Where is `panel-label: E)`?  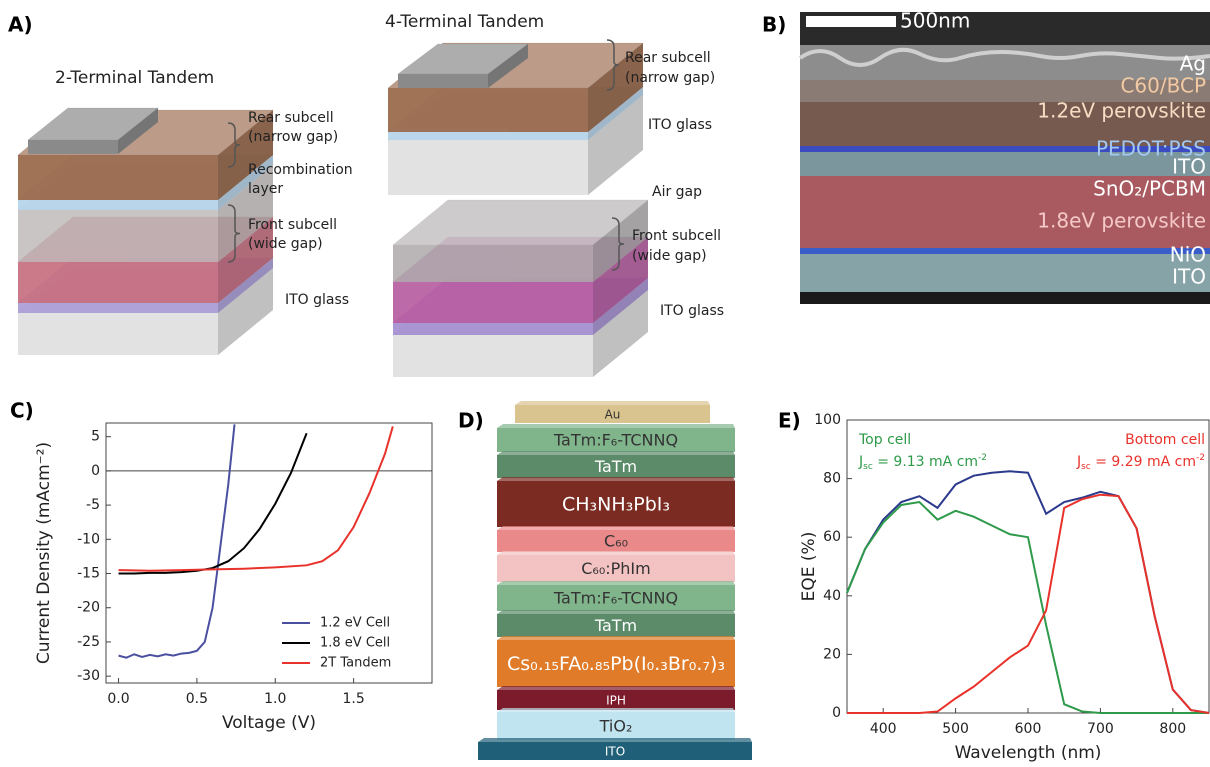
panel-label: E) is located at coordinates (789, 421).